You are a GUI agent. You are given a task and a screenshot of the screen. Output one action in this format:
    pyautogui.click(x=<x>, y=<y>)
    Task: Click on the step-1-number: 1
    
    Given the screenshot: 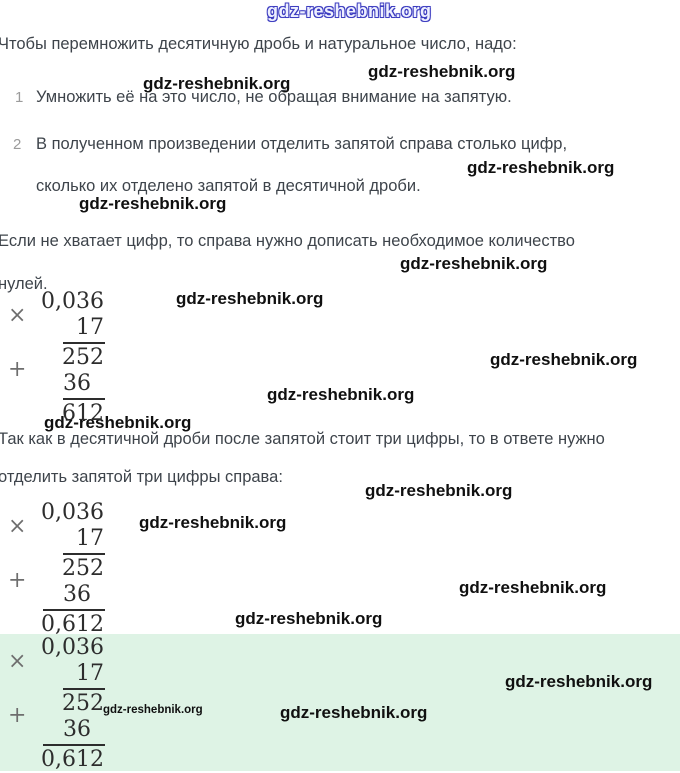 What is the action you would take?
    pyautogui.click(x=19, y=97)
    